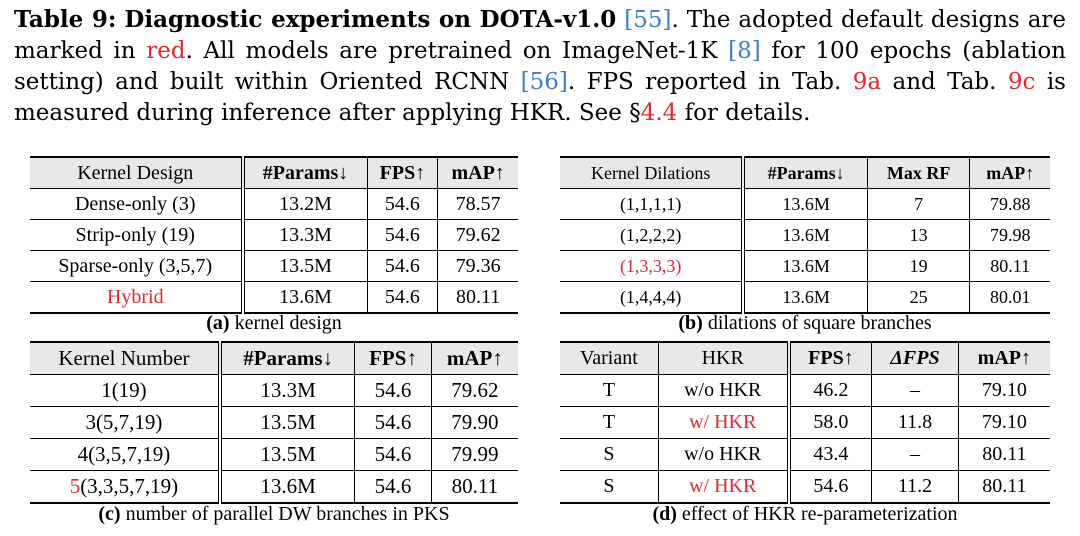  I want to click on table-row: 3(5,7,19) 13.5M 54.6 79.90, so click(274, 422).